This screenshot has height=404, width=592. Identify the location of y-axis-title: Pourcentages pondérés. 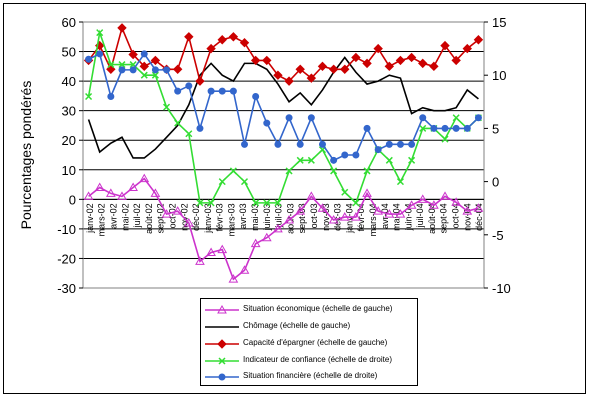
(26, 155).